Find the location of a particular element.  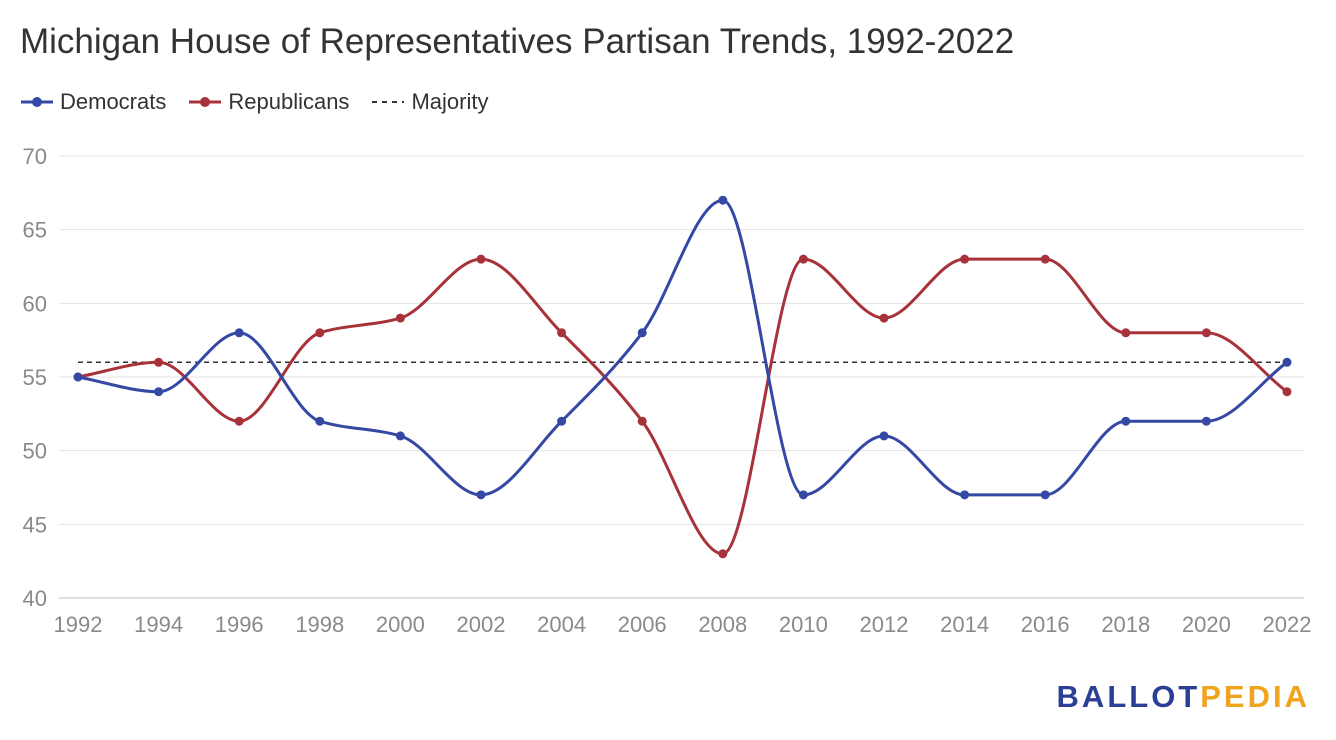

data-point-republicans-2014 is located at coordinates (965, 259).